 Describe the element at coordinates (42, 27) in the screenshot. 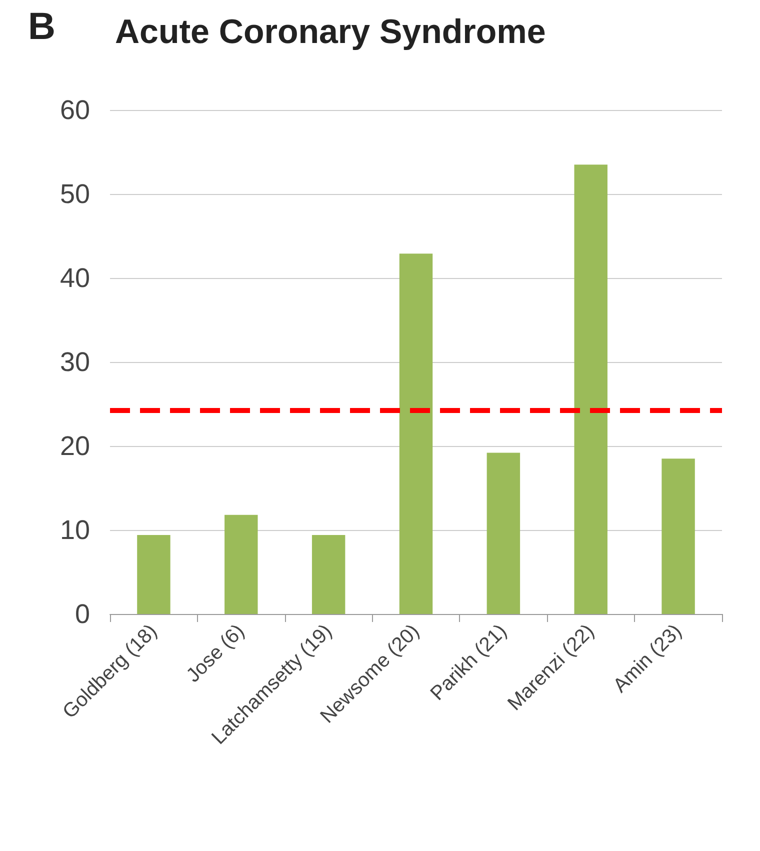

I see `text: B` at that location.